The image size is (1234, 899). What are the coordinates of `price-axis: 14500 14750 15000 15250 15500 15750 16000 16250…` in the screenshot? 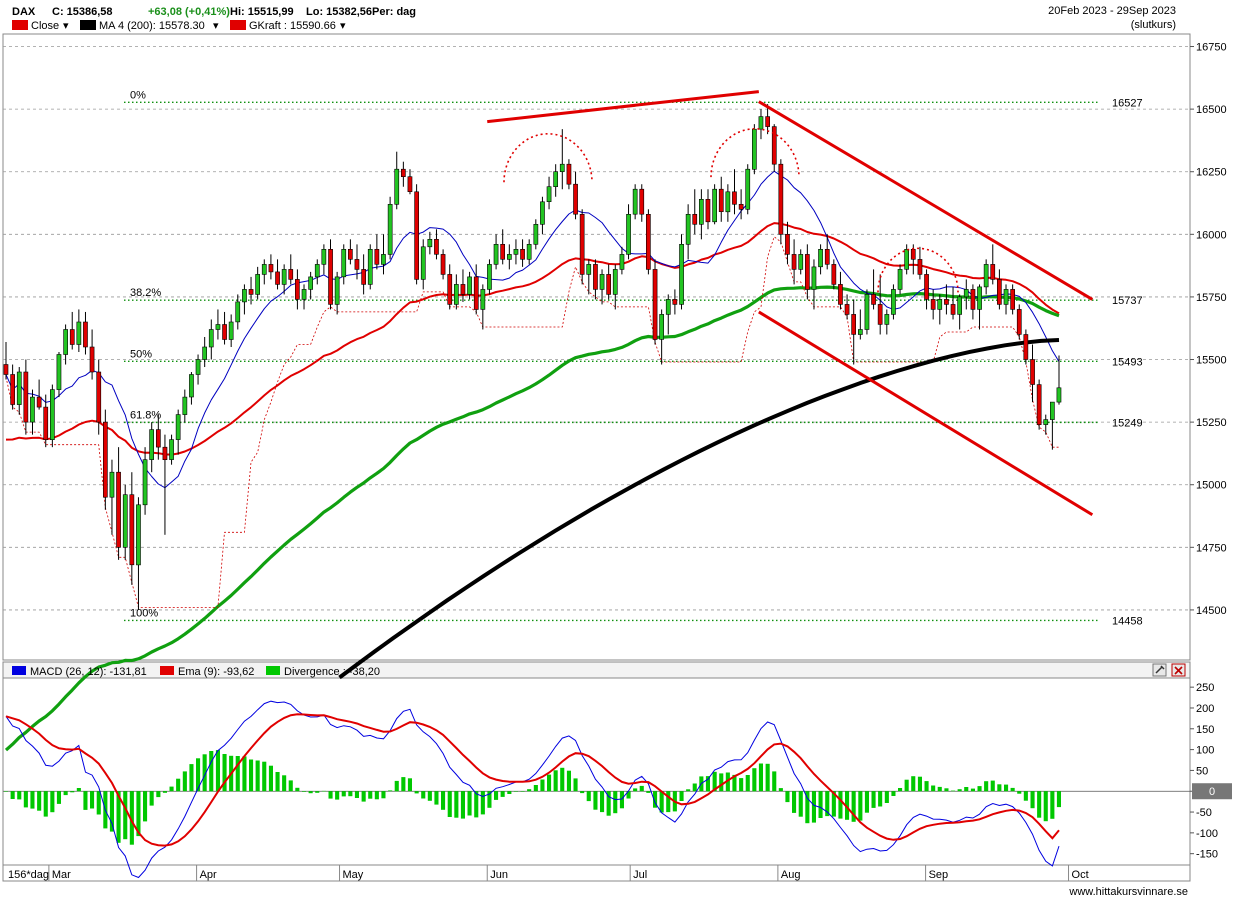 It's located at (1208, 329).